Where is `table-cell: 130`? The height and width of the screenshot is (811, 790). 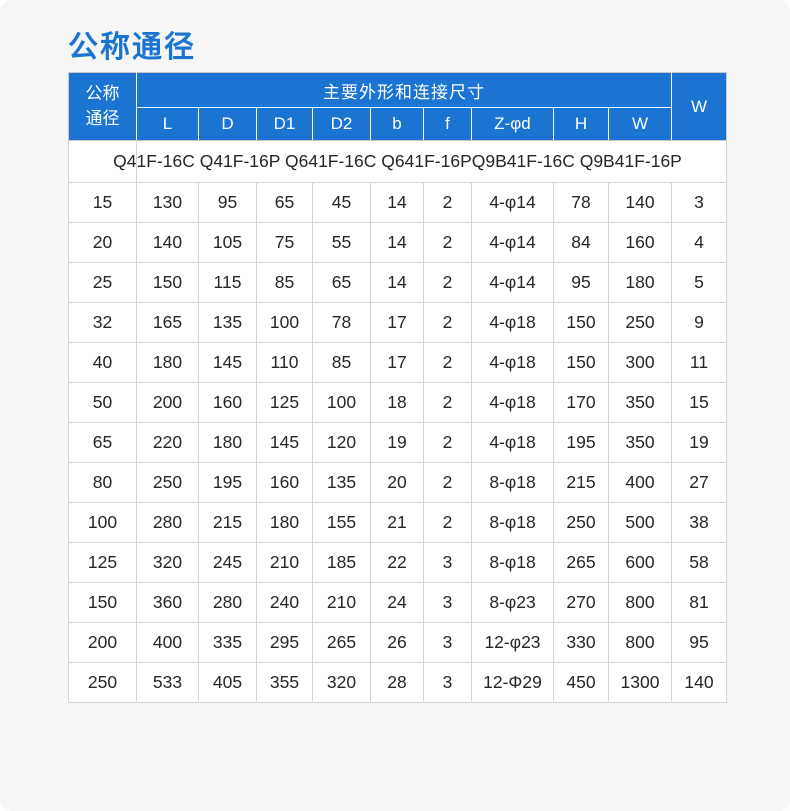
table-cell: 130 is located at coordinates (167, 202).